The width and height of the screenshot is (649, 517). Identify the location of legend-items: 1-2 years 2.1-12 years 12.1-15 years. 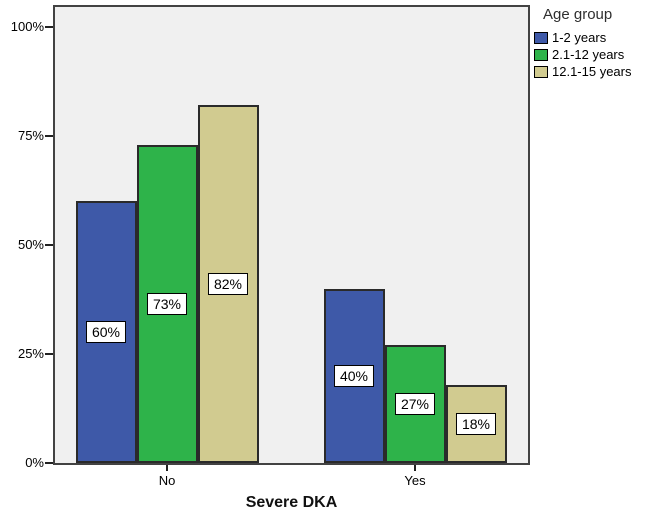
(591, 54).